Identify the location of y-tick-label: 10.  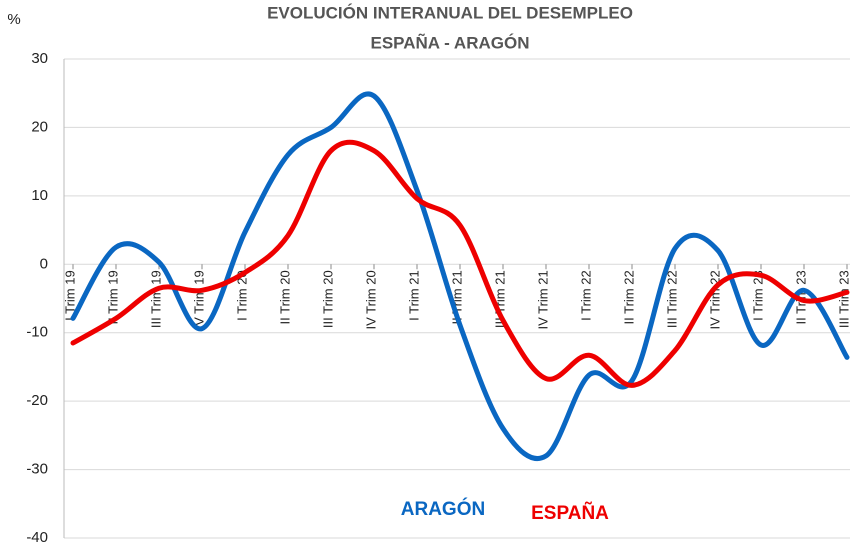
(39, 195).